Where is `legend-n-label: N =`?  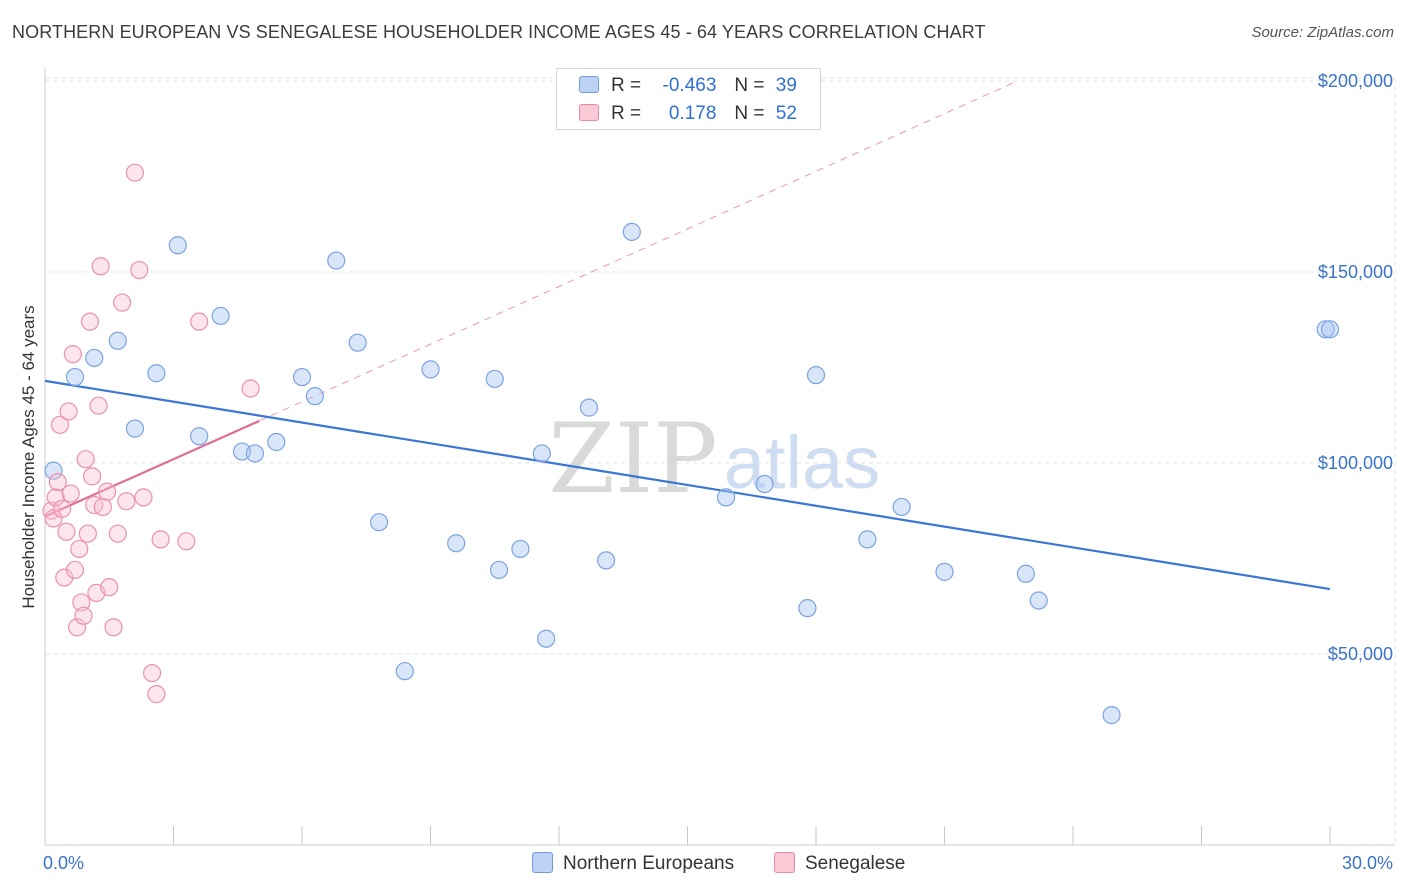
legend-n-label: N = is located at coordinates (749, 85).